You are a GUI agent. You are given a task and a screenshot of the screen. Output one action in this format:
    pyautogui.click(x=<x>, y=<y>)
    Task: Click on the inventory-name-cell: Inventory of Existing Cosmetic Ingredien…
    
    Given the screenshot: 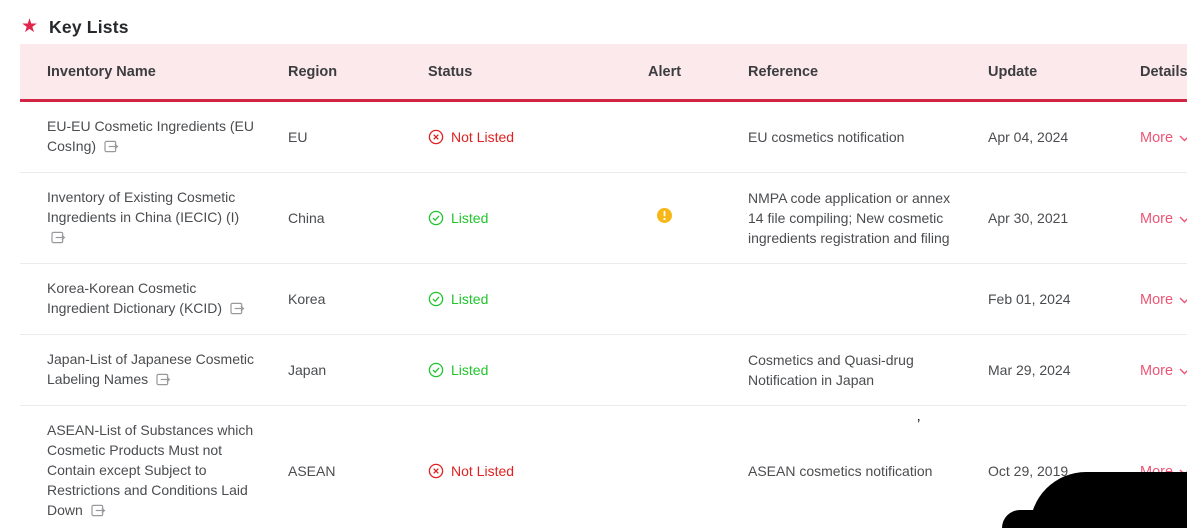 What is the action you would take?
    pyautogui.click(x=167, y=218)
    